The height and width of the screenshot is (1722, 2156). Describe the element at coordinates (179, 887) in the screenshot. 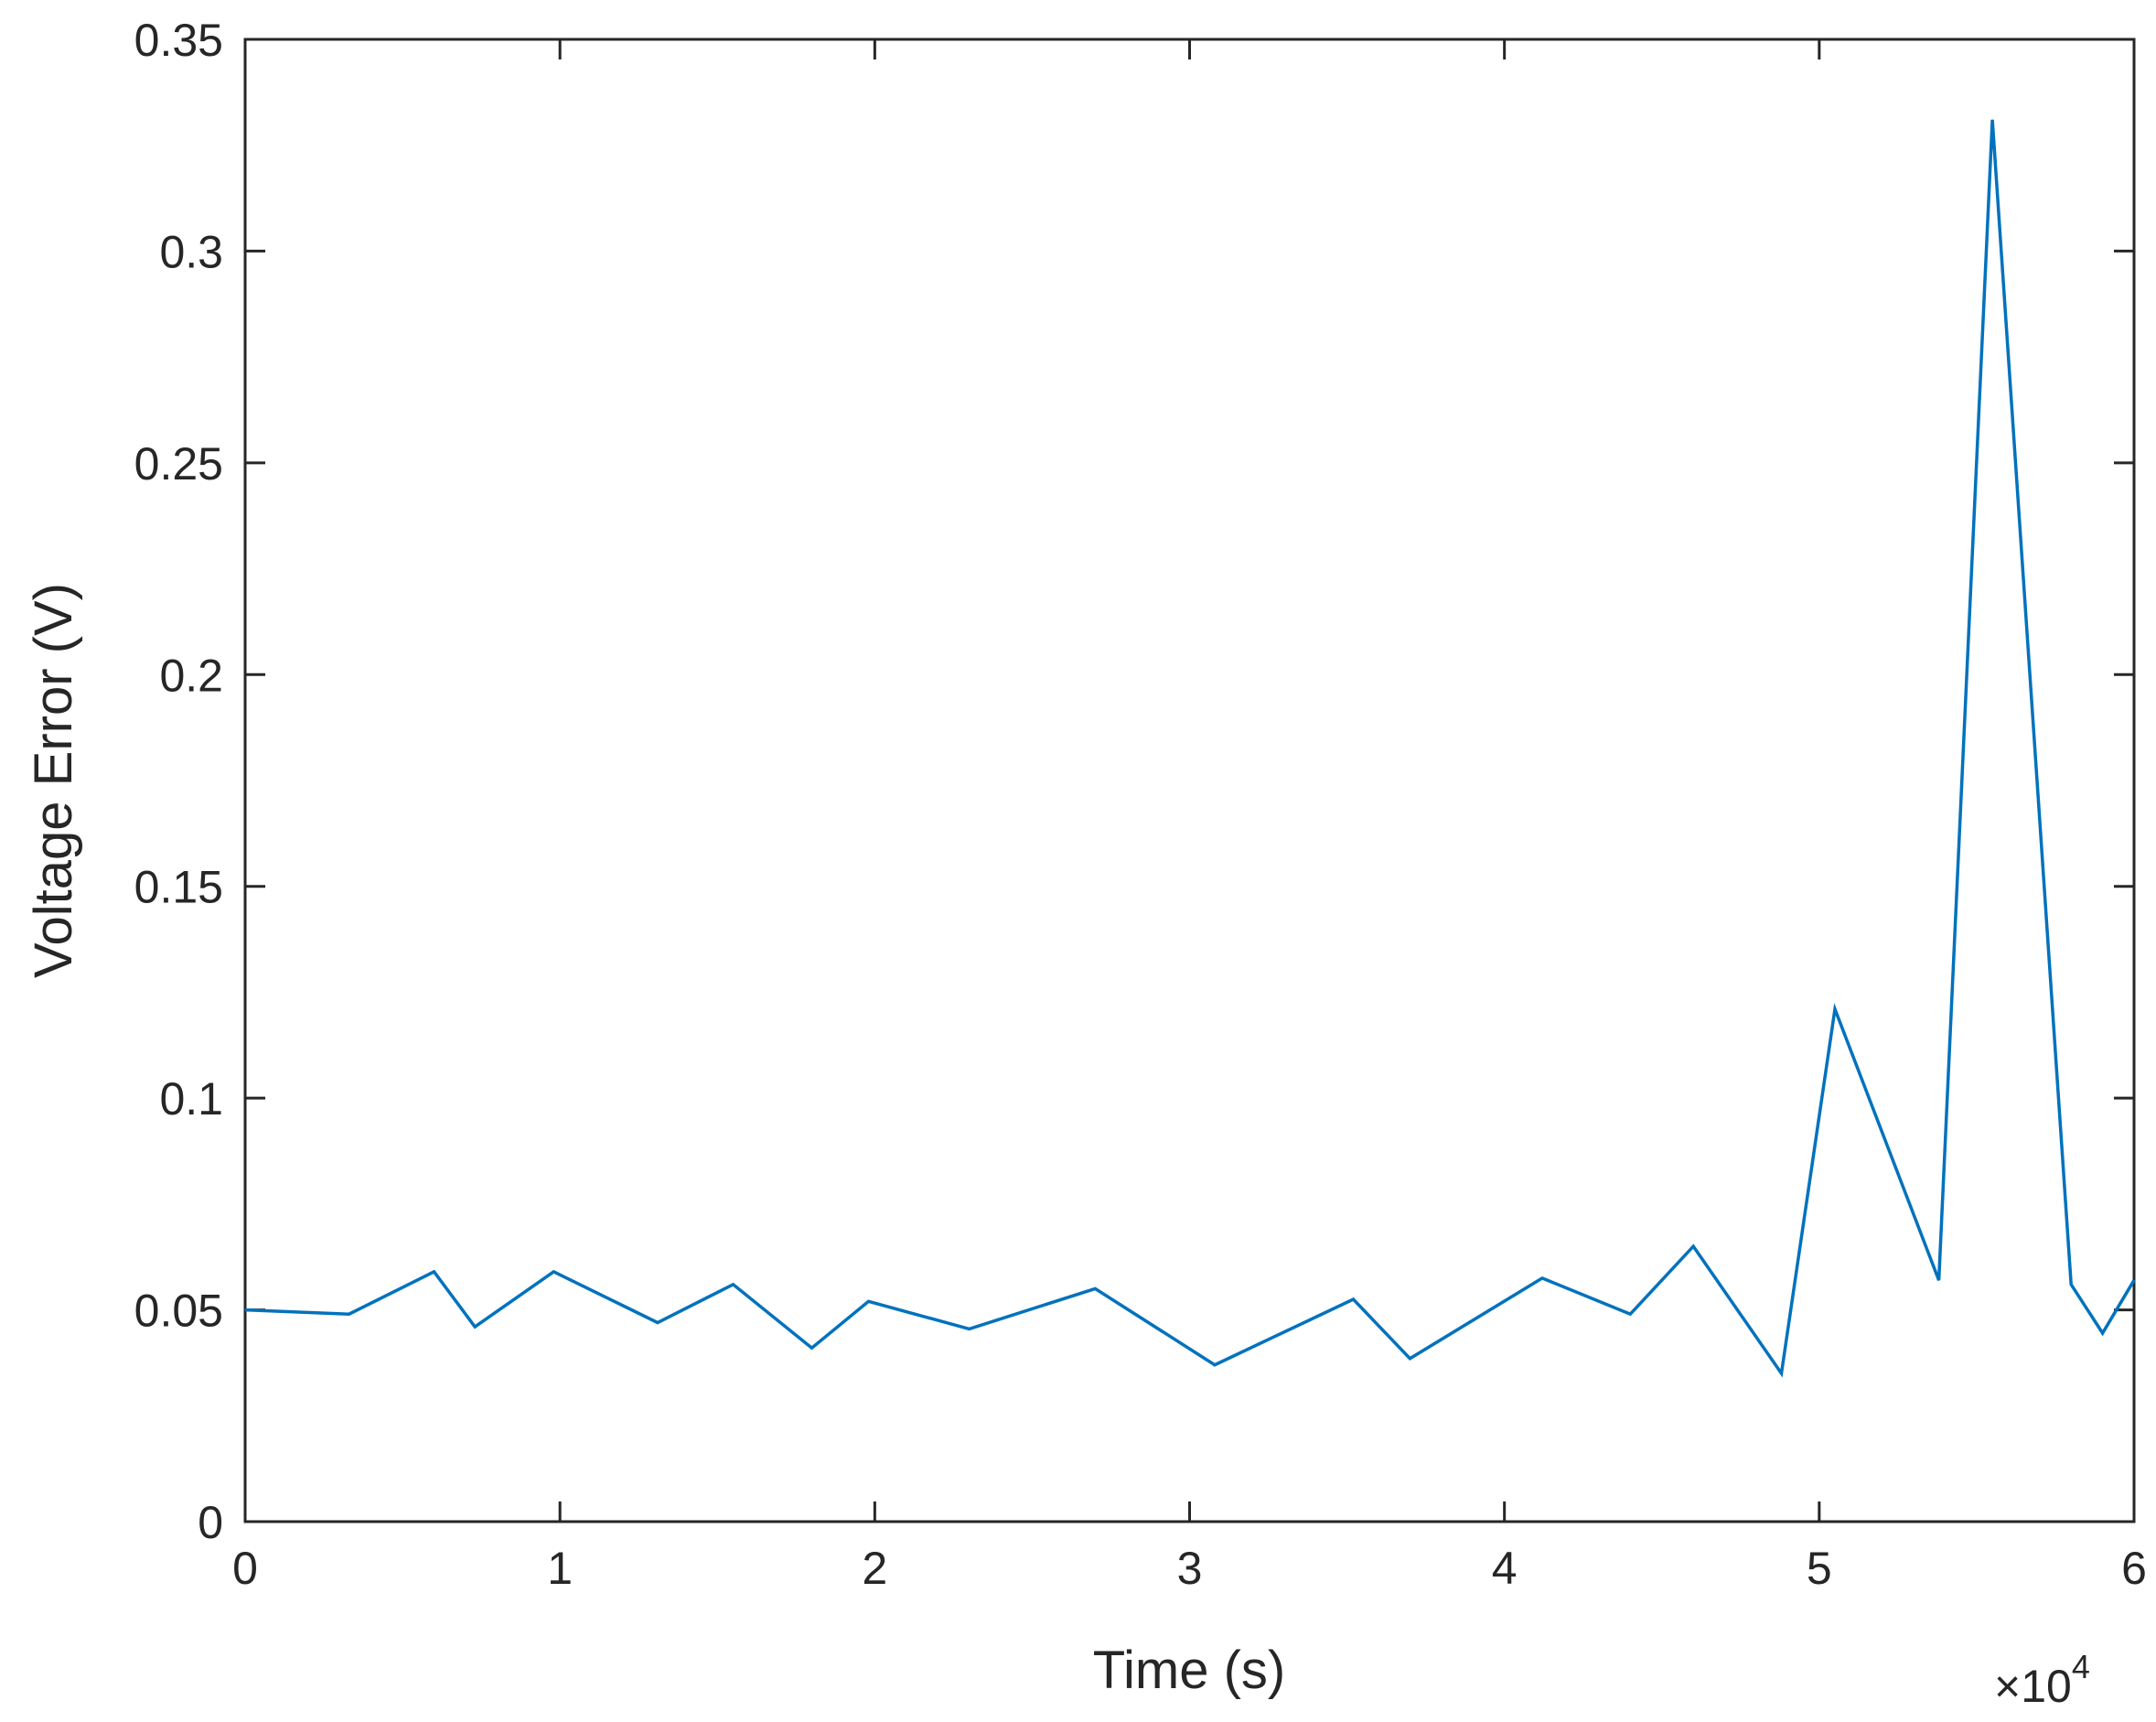

I see `y-tick-label: 0.15` at that location.